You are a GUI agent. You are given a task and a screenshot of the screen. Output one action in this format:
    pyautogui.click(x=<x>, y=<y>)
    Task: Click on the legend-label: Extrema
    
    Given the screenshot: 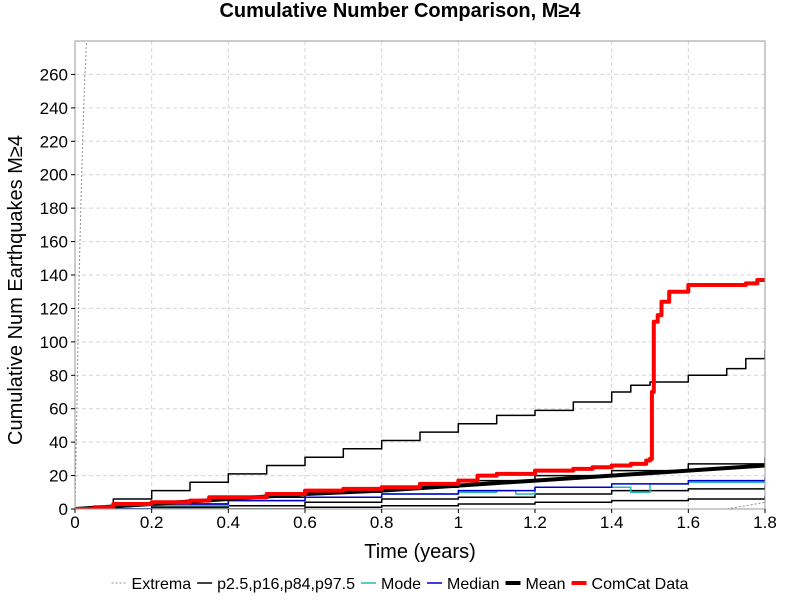 What is the action you would take?
    pyautogui.click(x=162, y=584)
    